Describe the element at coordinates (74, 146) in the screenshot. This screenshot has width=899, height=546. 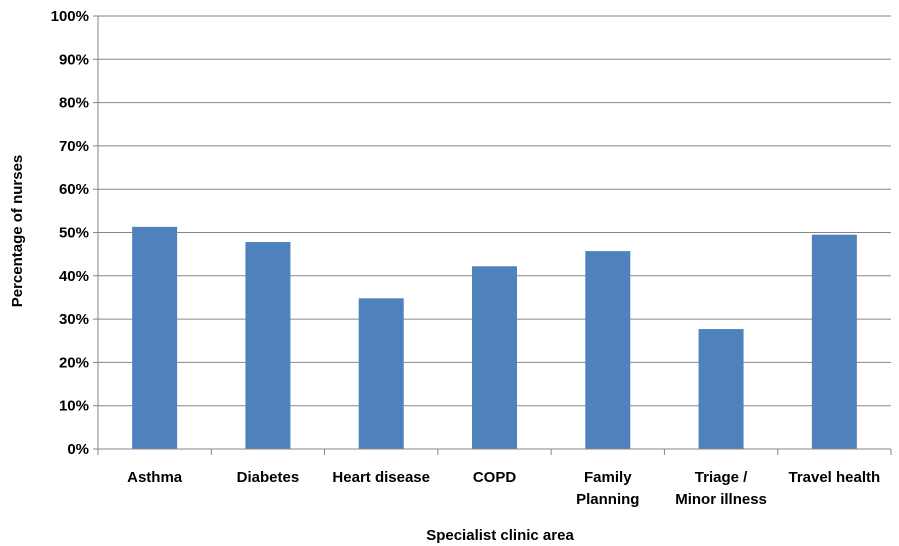
I see `y-tick-label: 70%` at that location.